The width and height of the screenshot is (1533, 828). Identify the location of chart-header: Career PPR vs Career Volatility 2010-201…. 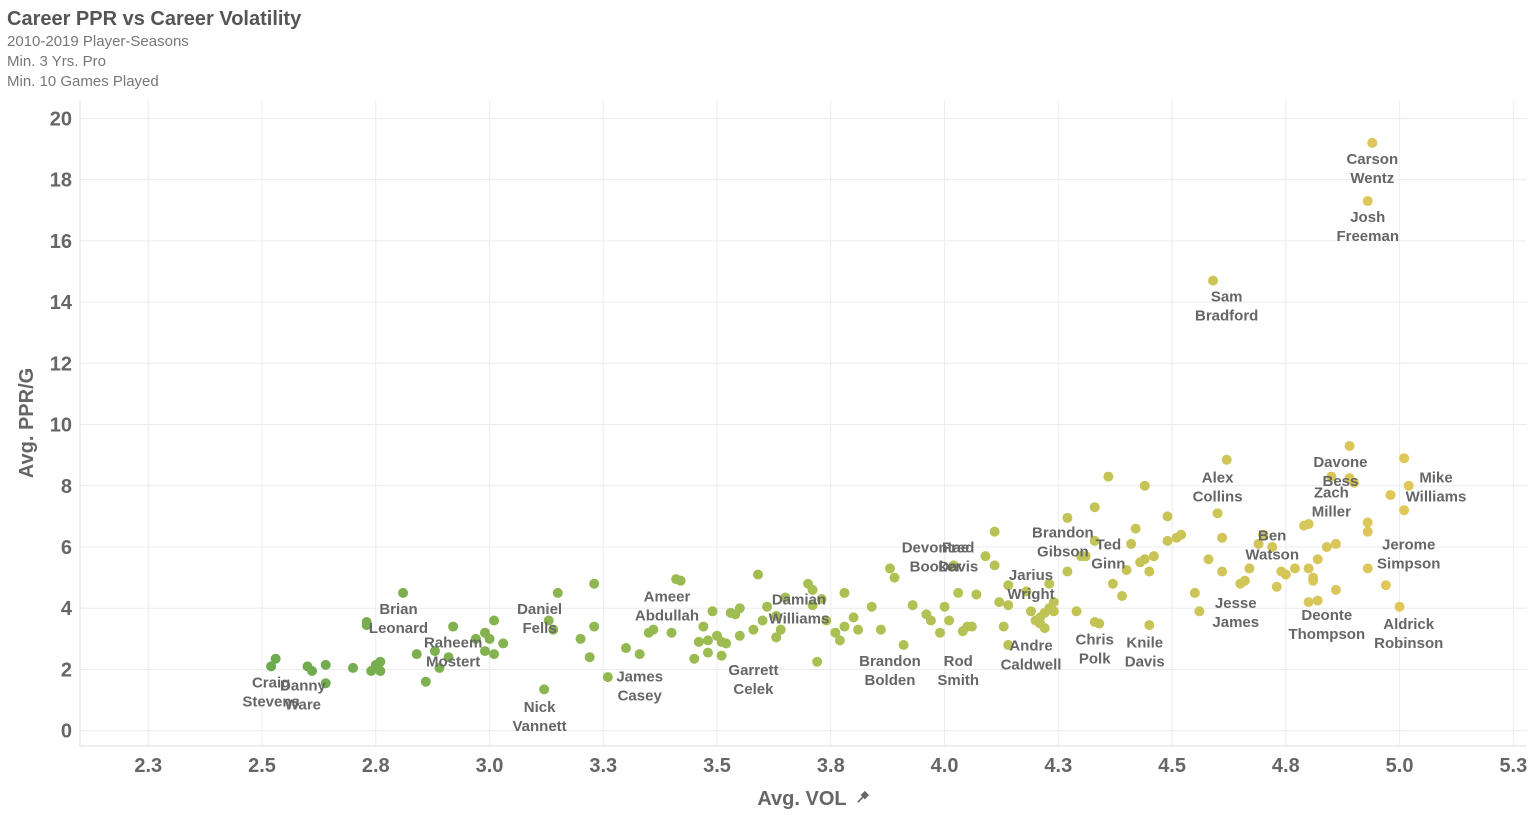
(154, 49).